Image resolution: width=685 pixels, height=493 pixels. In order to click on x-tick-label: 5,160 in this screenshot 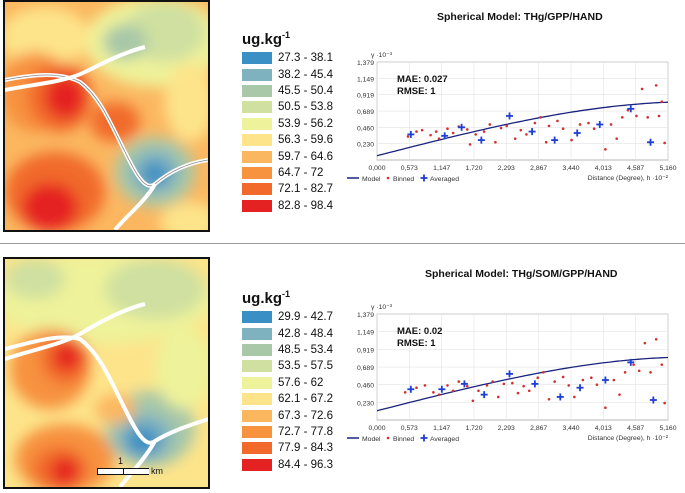, I will do `click(667, 428)`.